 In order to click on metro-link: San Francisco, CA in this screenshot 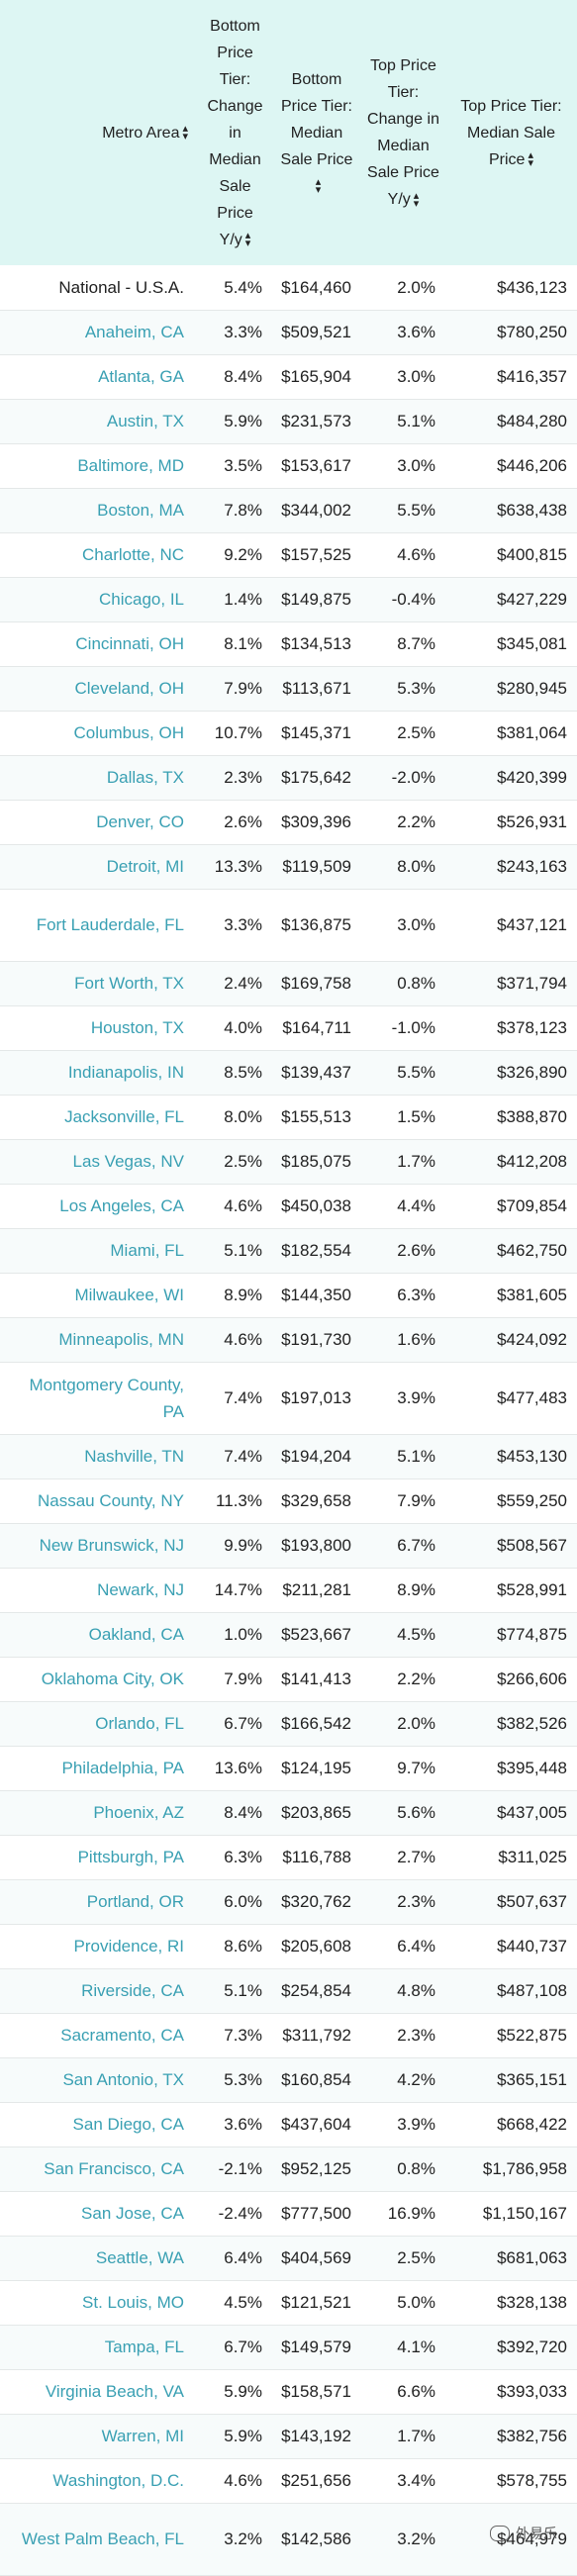, I will do `click(114, 2168)`.